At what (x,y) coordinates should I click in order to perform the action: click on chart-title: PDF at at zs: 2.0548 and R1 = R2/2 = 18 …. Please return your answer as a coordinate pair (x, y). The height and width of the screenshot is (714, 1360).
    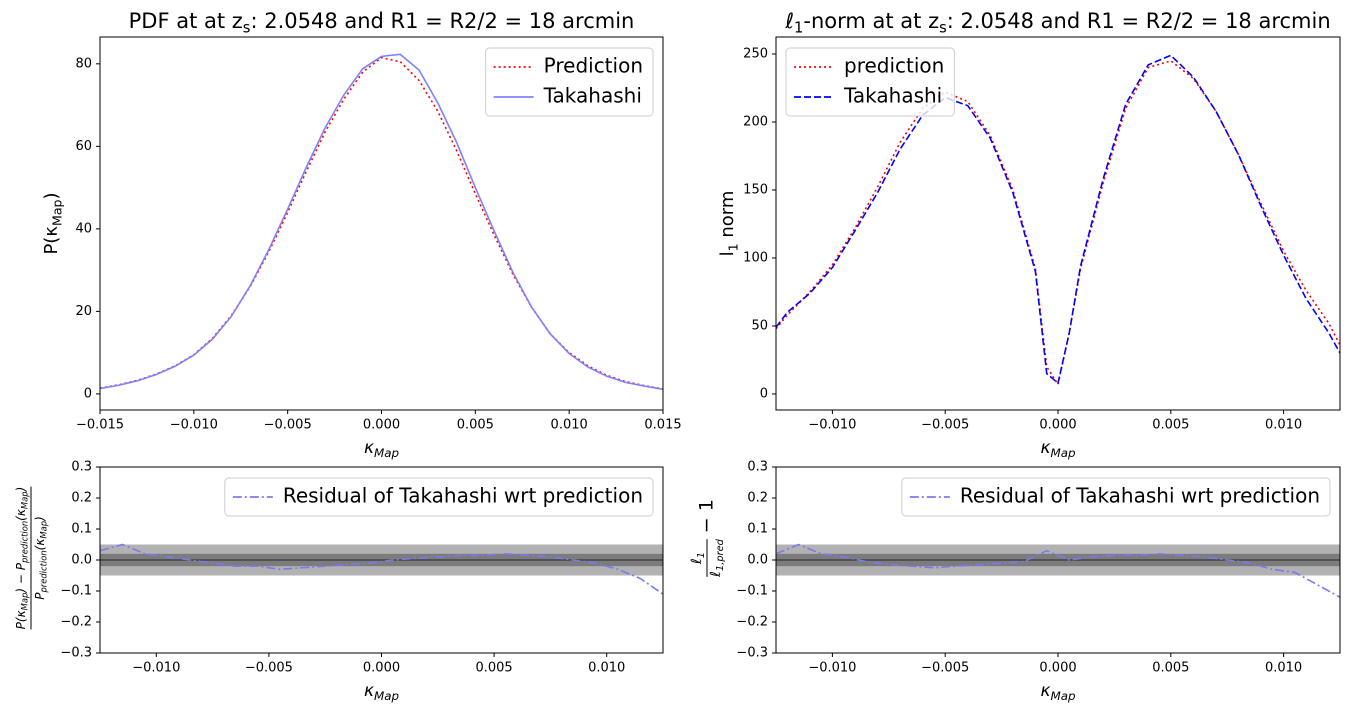
    Looking at the image, I should click on (382, 22).